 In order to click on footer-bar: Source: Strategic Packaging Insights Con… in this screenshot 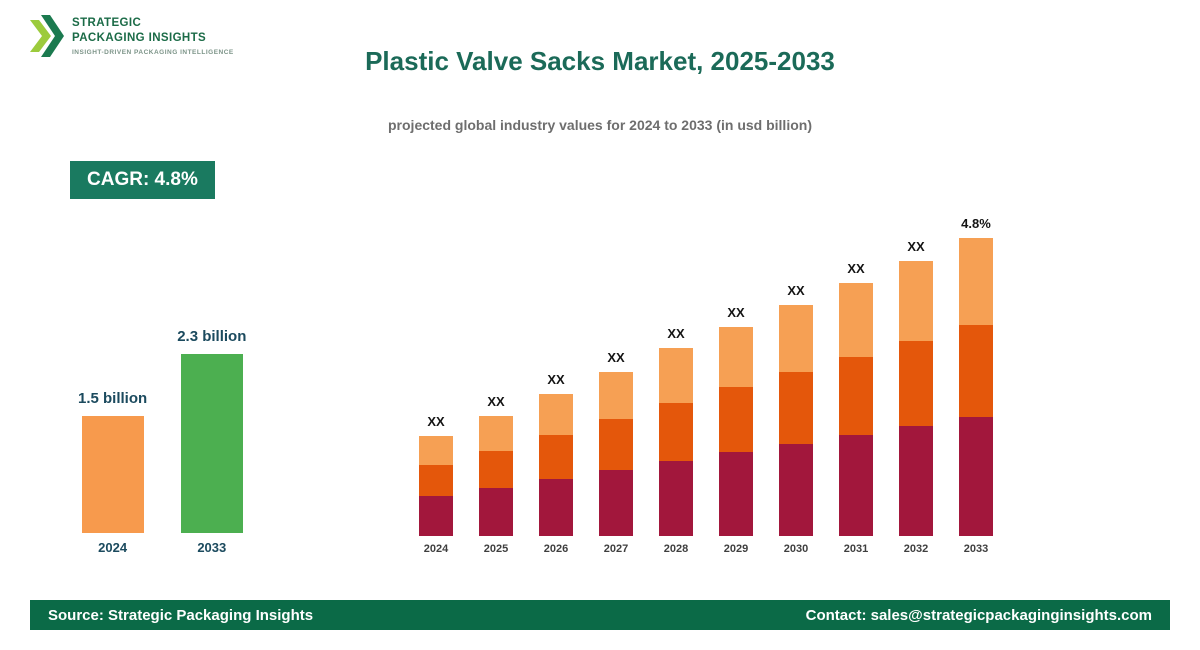, I will do `click(600, 615)`.